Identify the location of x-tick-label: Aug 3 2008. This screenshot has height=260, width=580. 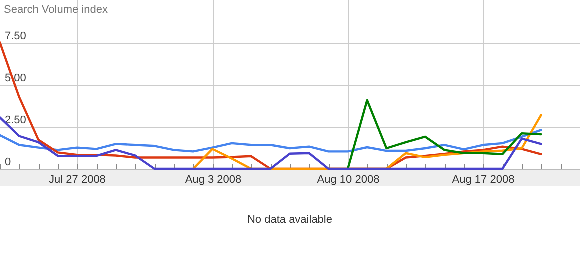
(213, 180).